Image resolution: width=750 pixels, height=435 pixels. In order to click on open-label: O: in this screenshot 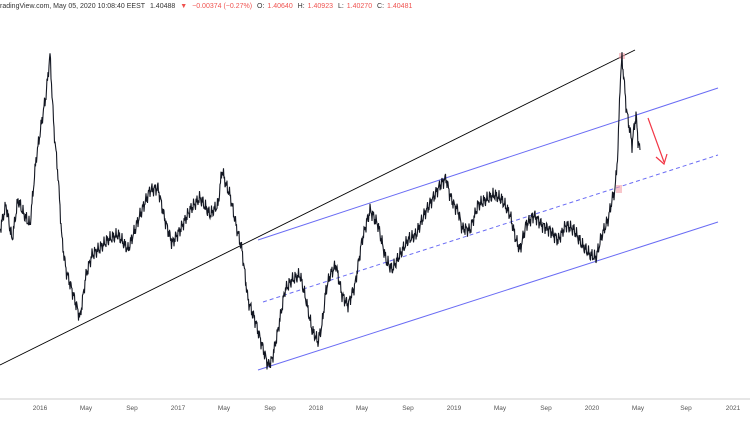, I will do `click(261, 6)`.